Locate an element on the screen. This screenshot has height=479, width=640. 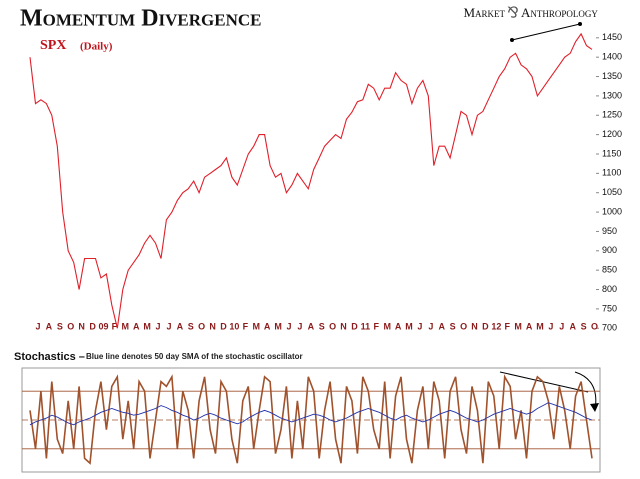
brand: Market is located at coordinates (484, 12).